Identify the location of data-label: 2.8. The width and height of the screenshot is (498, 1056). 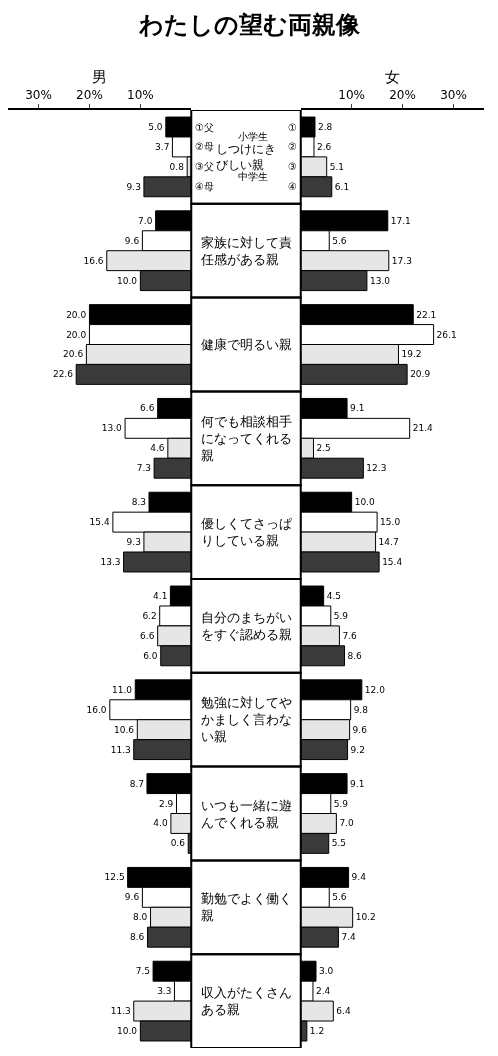
(325, 127).